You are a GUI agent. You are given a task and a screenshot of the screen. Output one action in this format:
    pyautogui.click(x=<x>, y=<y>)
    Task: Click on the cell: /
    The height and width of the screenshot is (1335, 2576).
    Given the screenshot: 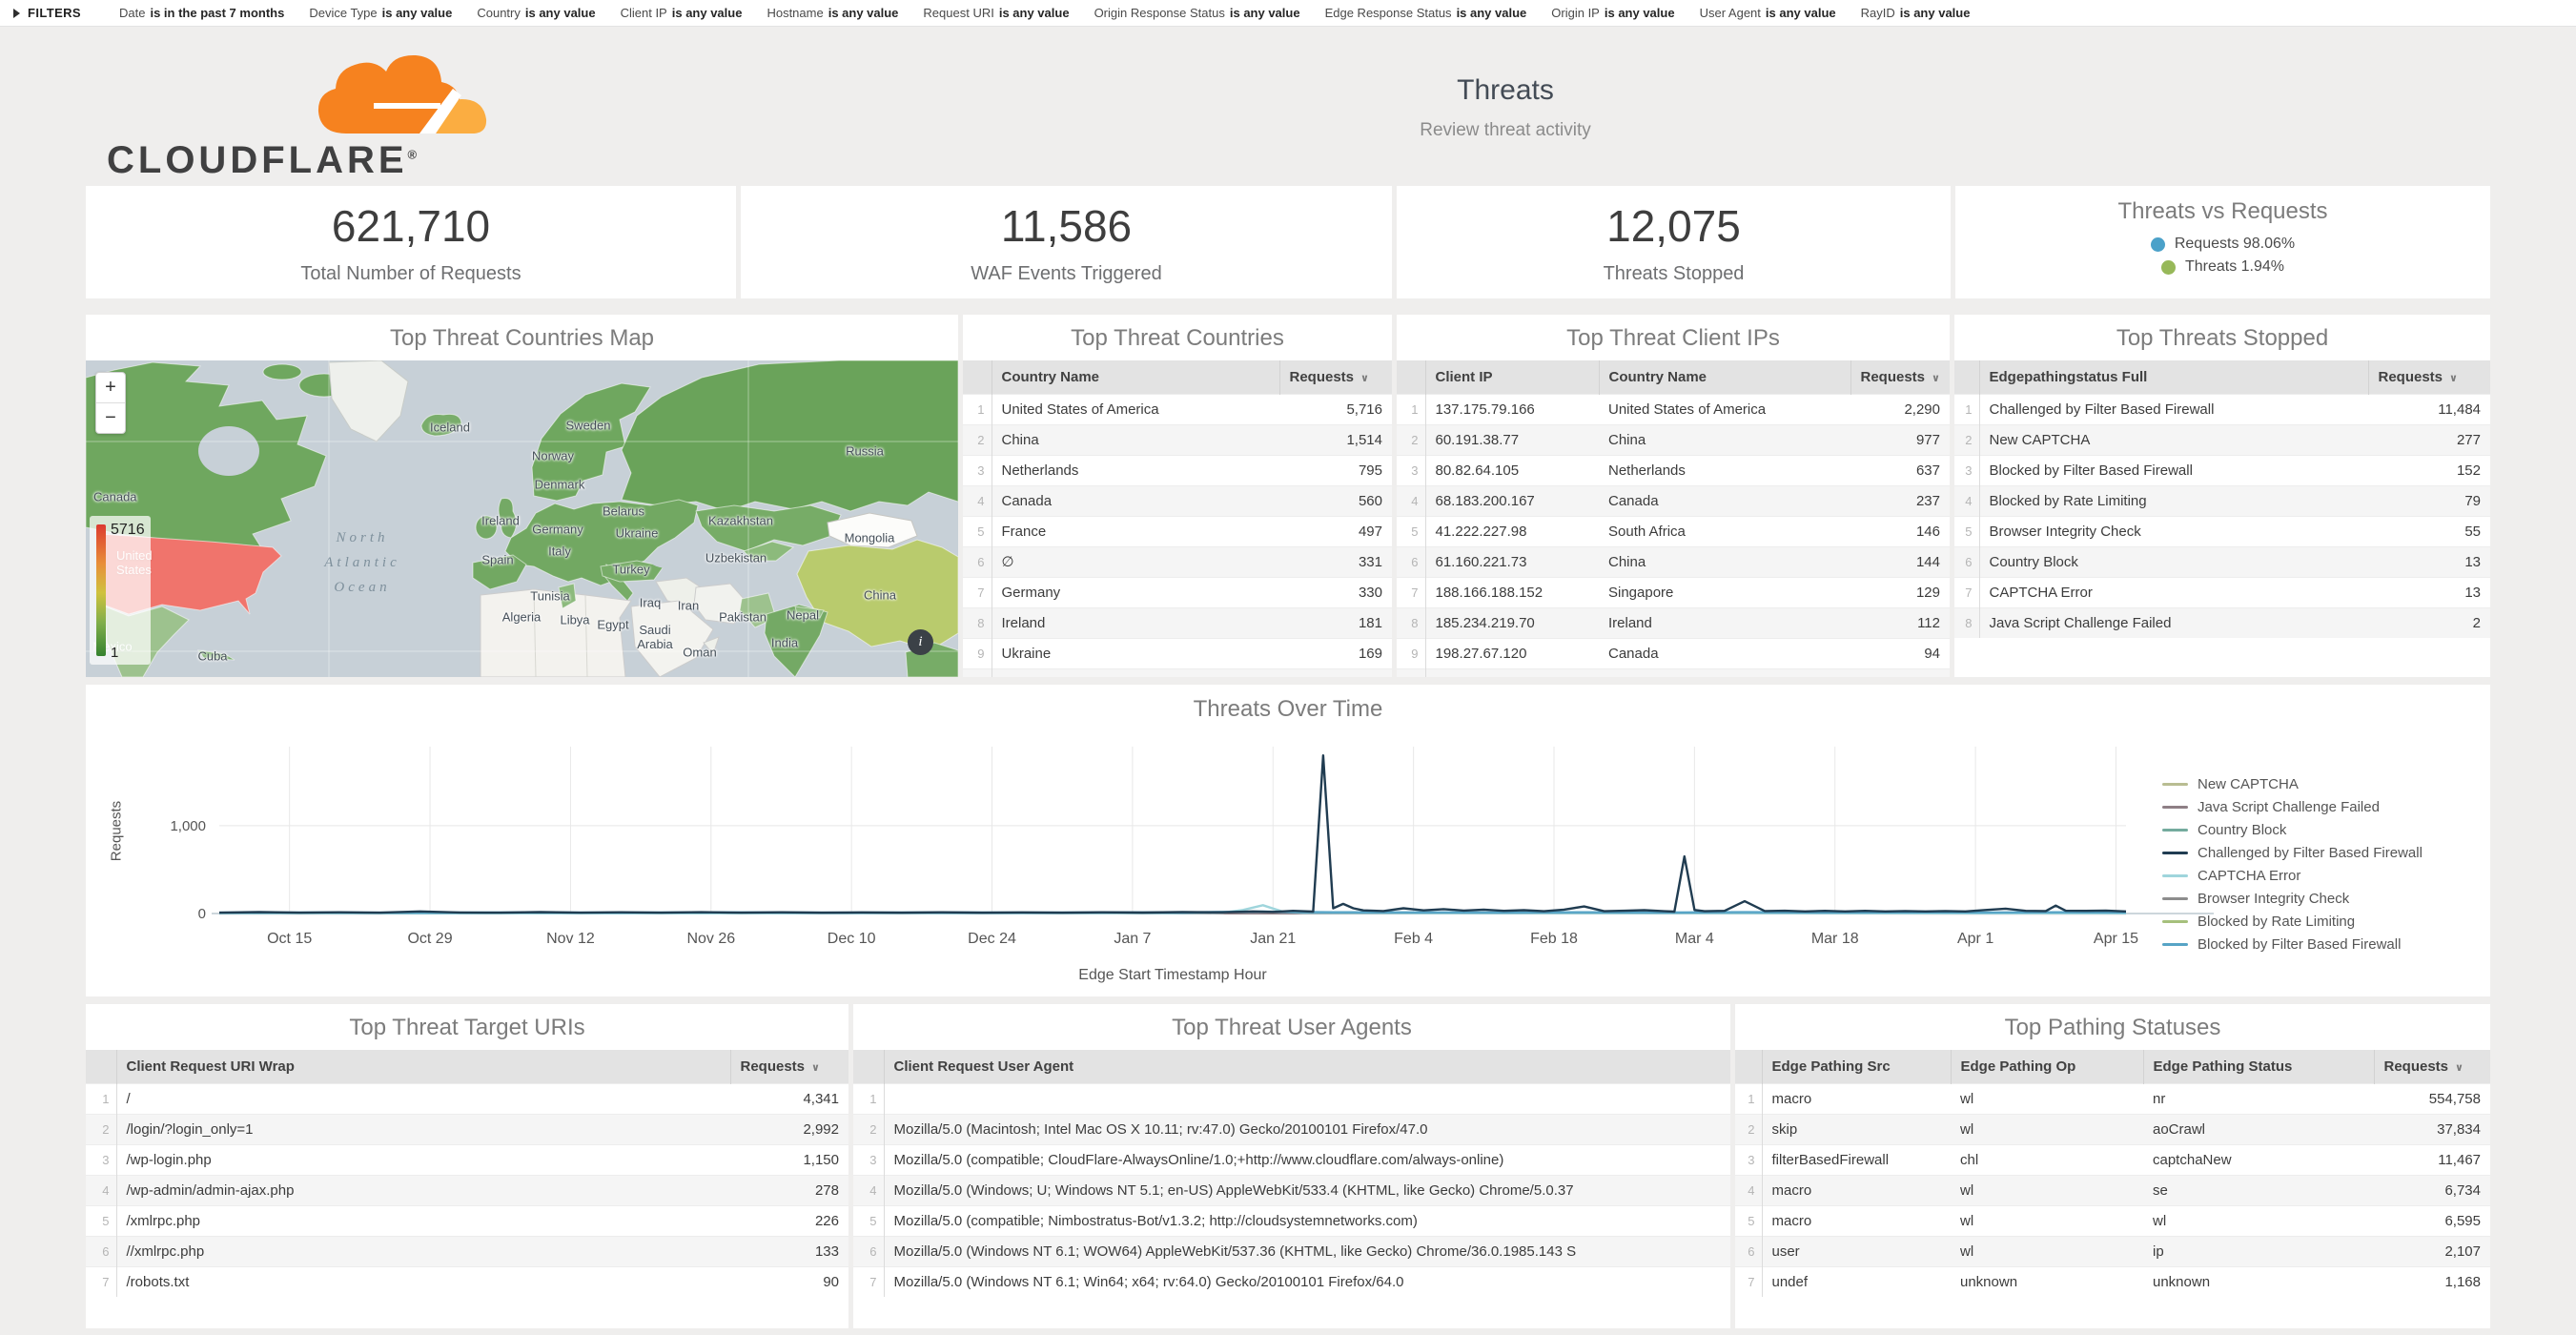 What is the action you would take?
    pyautogui.click(x=128, y=1099)
    